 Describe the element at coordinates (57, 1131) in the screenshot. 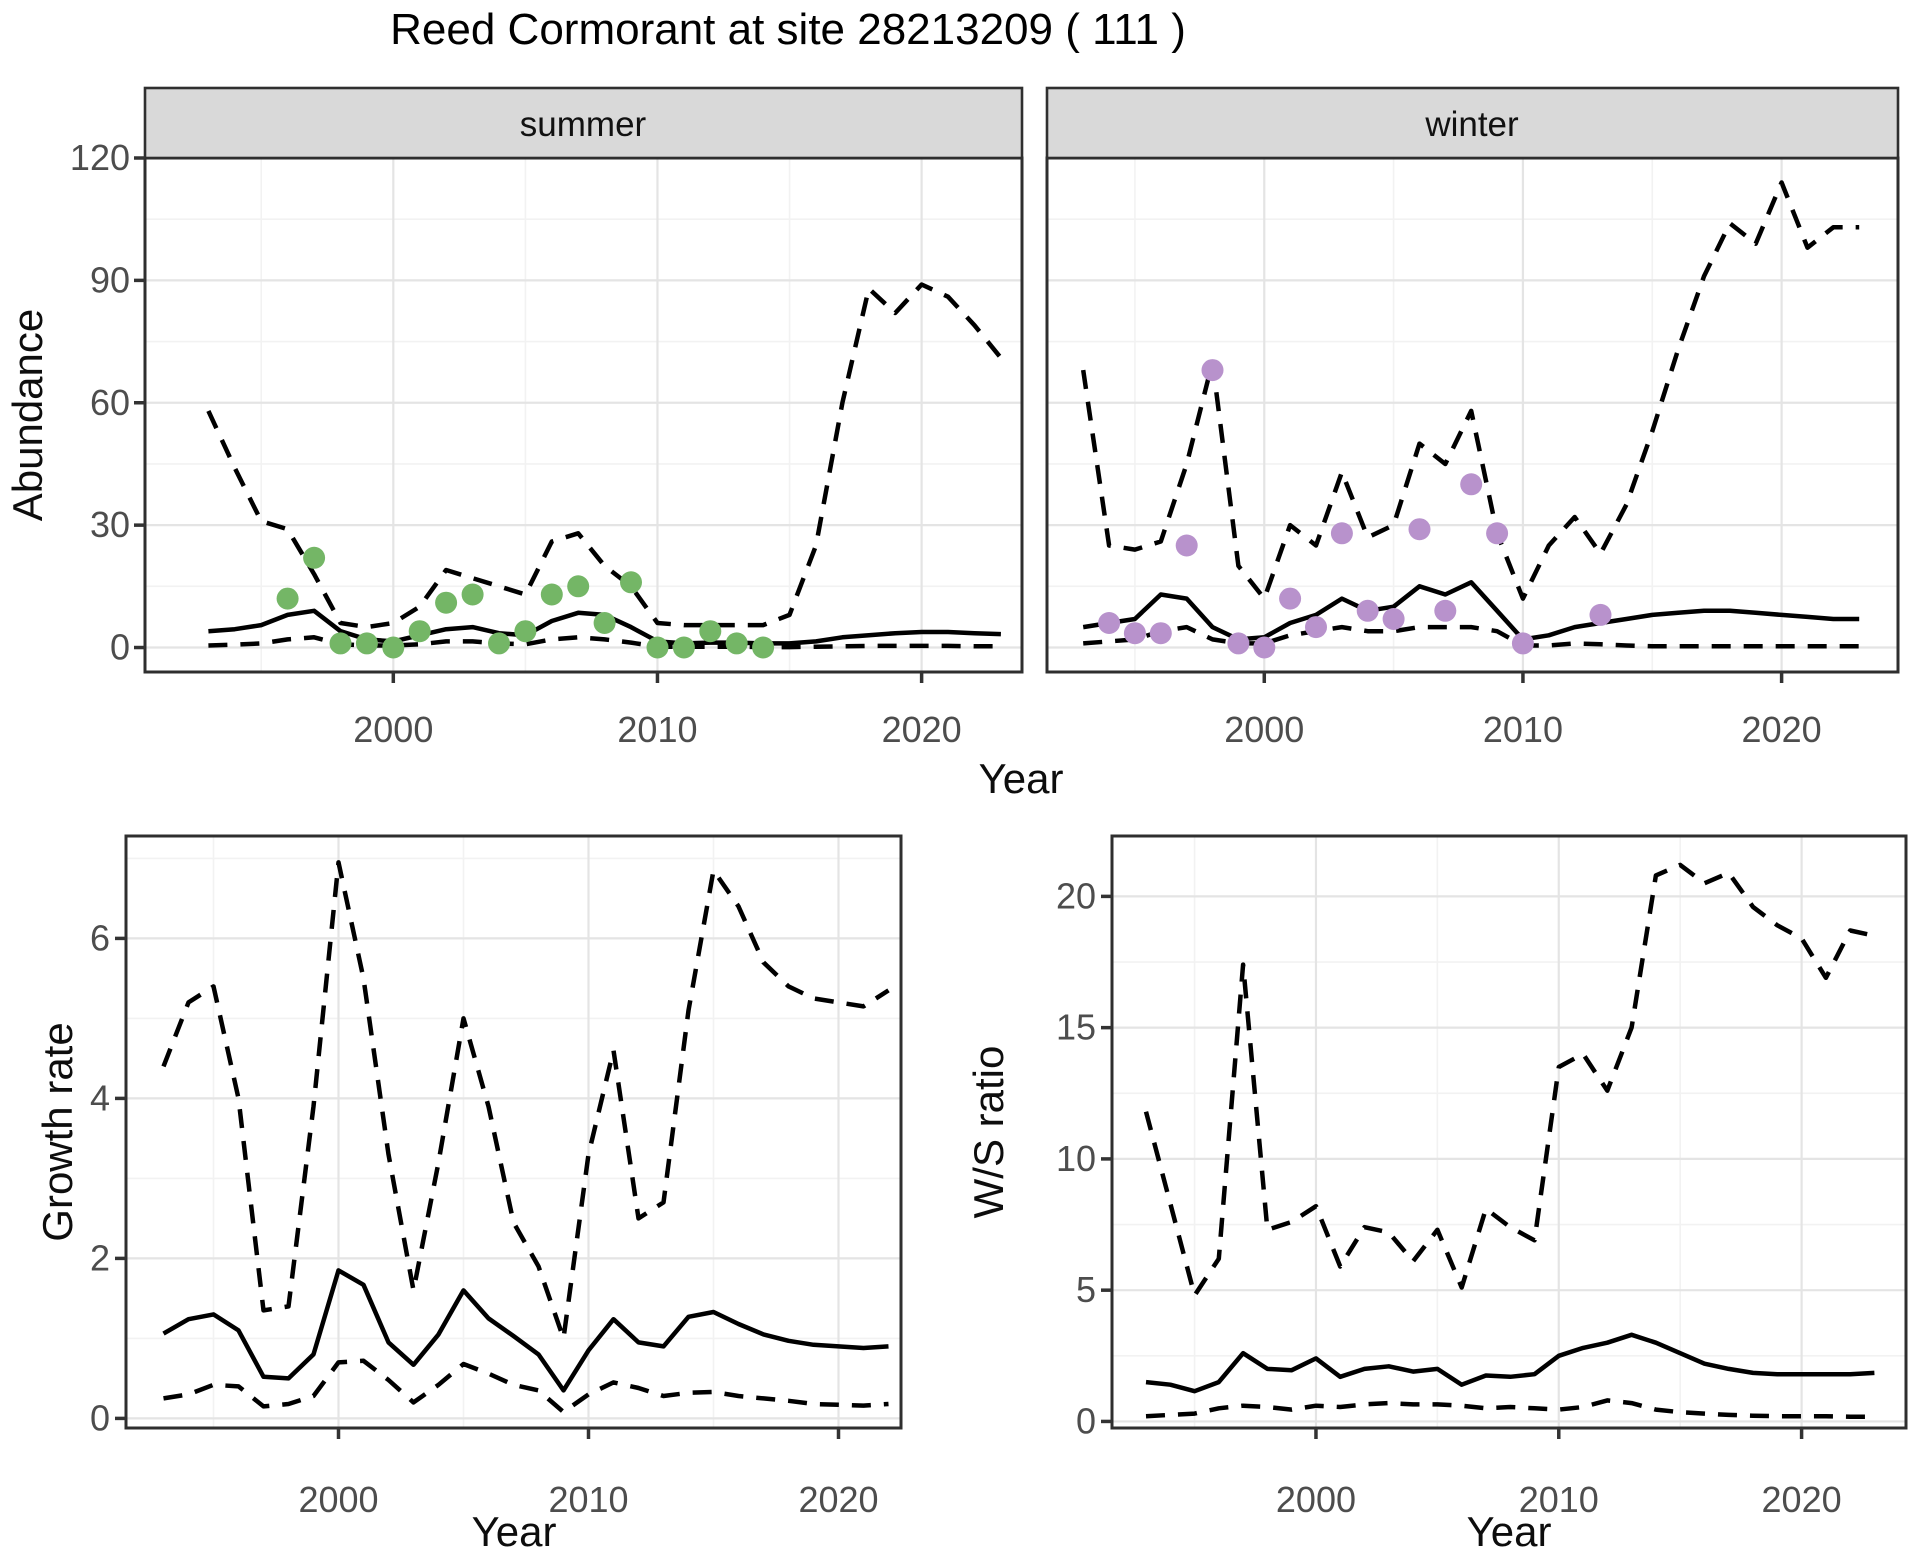

I see `growth-rate-axis-title: Growth rate` at that location.